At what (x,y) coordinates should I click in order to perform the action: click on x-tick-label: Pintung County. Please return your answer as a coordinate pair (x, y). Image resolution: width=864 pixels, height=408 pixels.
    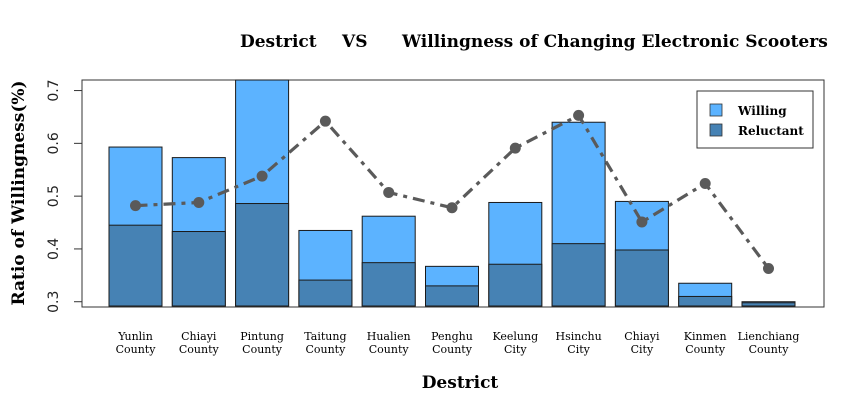
    Looking at the image, I should click on (262, 343).